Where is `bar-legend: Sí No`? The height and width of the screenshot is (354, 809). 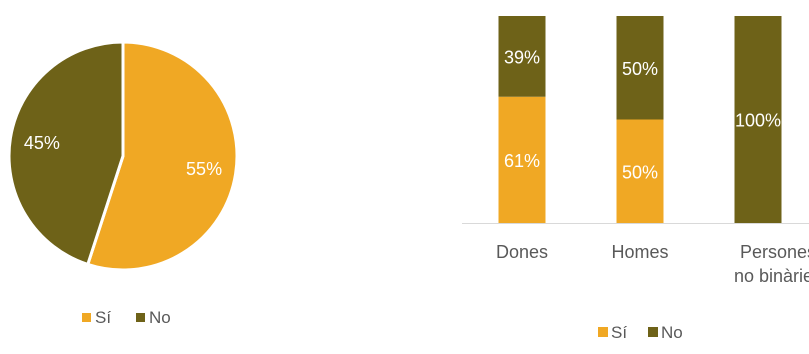 bar-legend: Sí No is located at coordinates (640, 332).